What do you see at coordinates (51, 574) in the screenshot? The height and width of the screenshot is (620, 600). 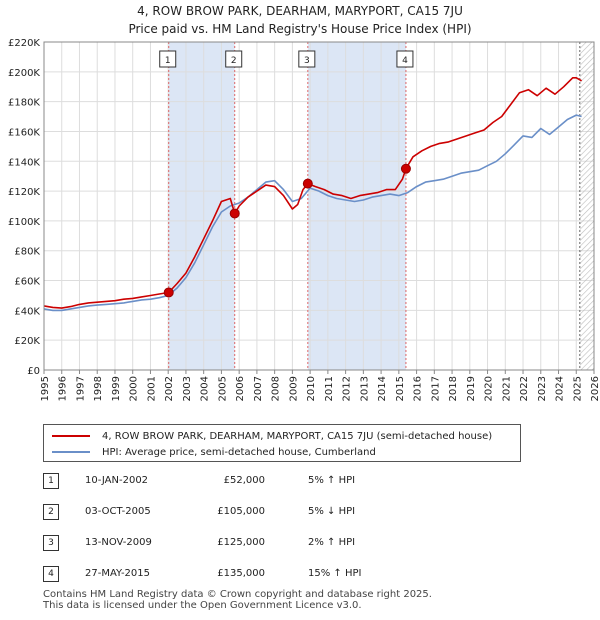 I see `sale-number-badge: 4` at bounding box center [51, 574].